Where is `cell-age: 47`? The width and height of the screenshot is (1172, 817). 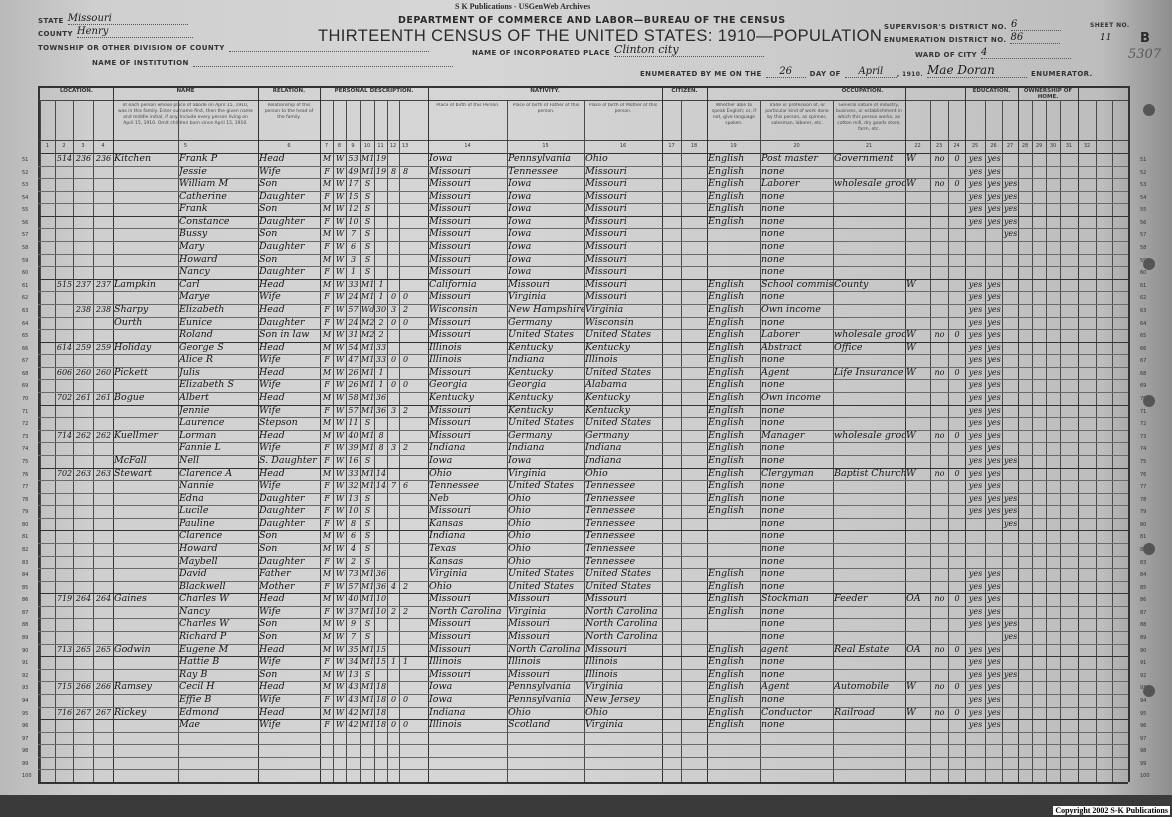 cell-age: 47 is located at coordinates (353, 360).